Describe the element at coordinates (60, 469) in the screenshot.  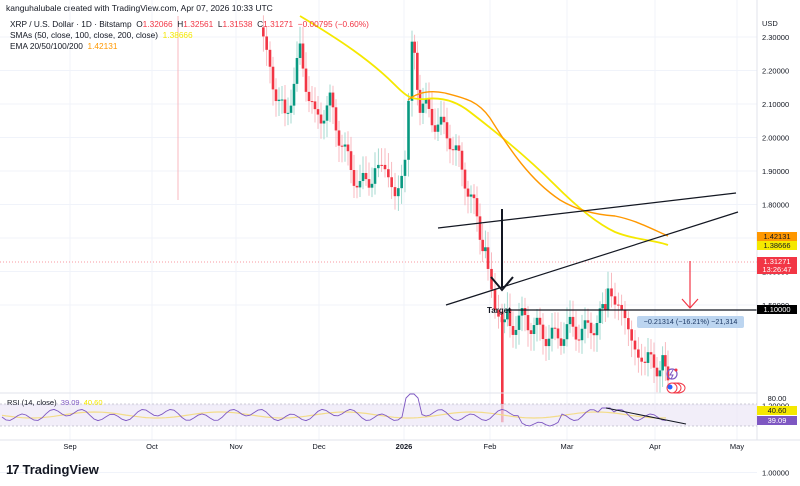
I see `tradingview-wordmark: TradingView` at that location.